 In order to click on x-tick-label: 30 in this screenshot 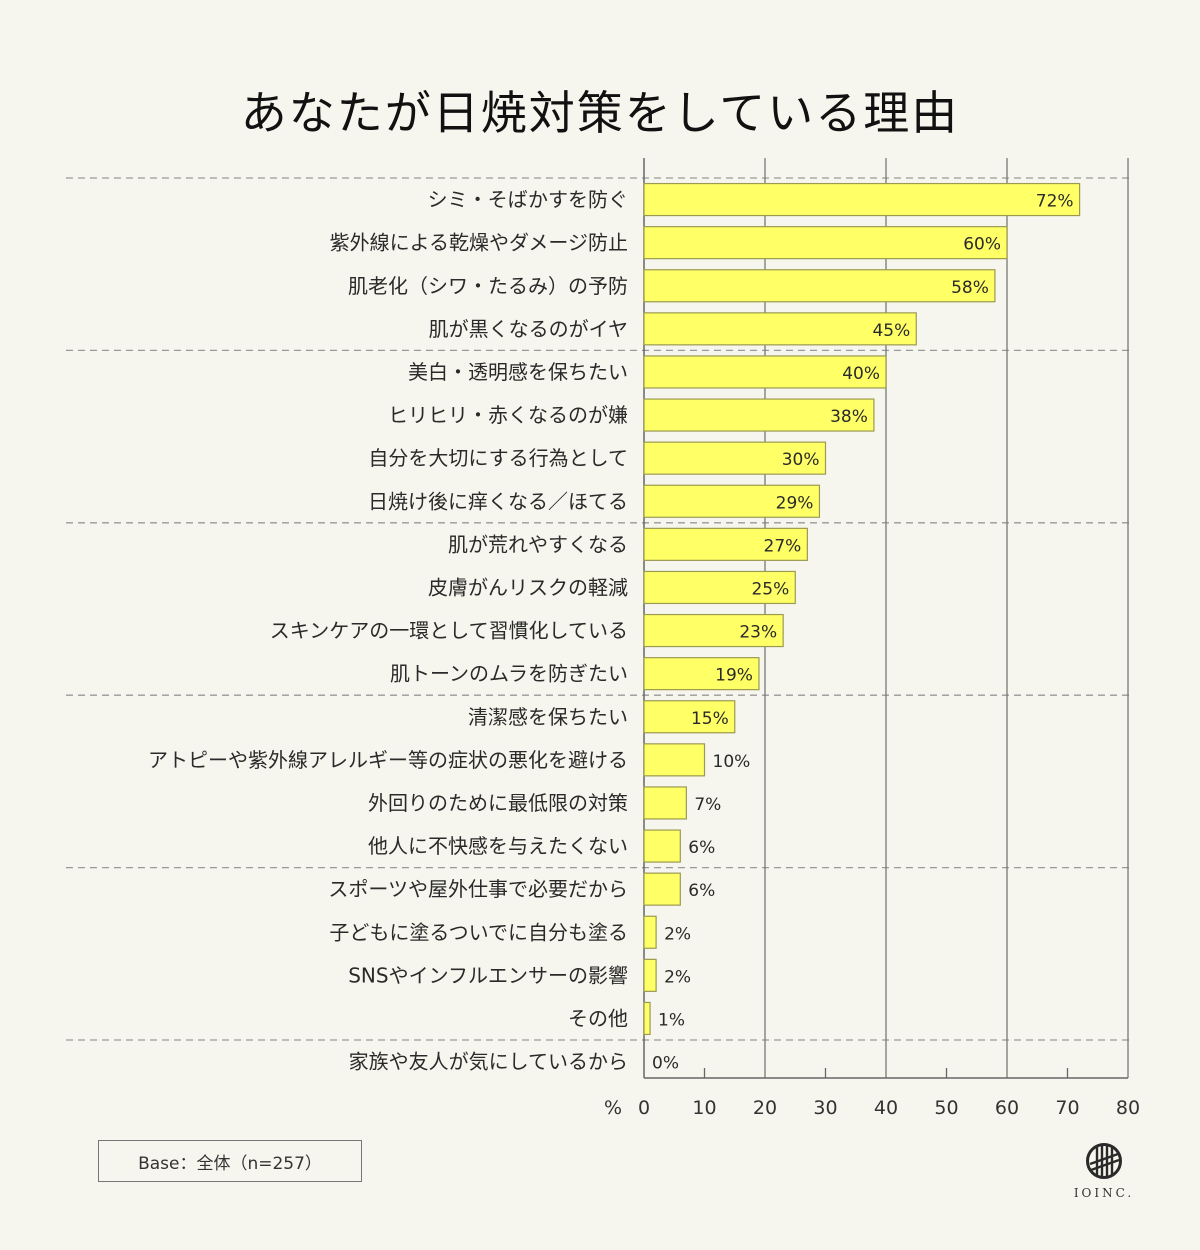, I will do `click(825, 1108)`.